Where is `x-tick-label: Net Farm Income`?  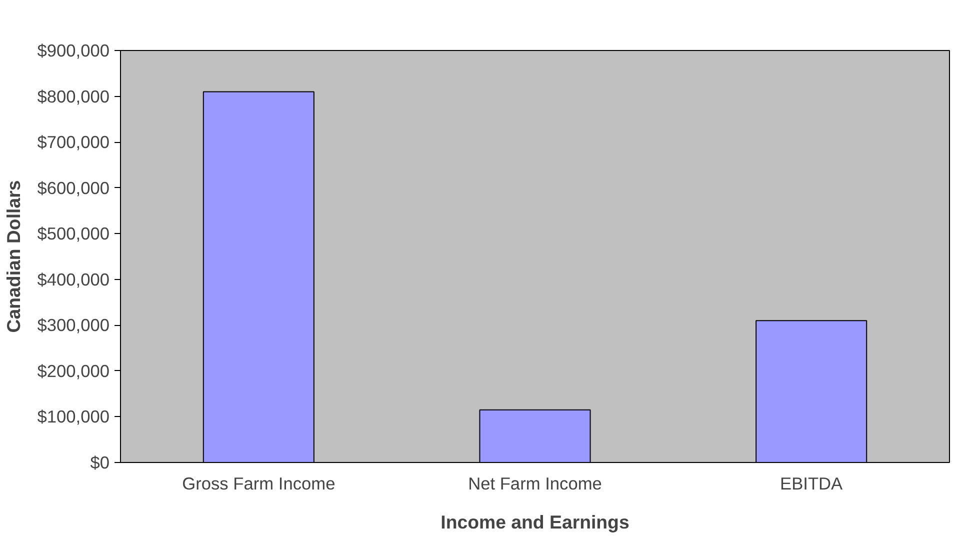 x-tick-label: Net Farm Income is located at coordinates (535, 484).